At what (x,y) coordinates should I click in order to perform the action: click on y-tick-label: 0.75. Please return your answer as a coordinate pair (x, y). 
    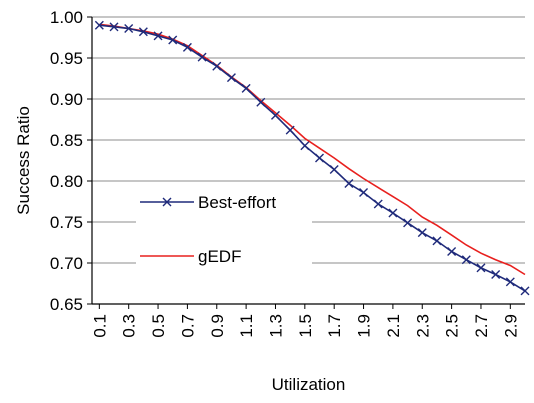
    Looking at the image, I should click on (66, 222).